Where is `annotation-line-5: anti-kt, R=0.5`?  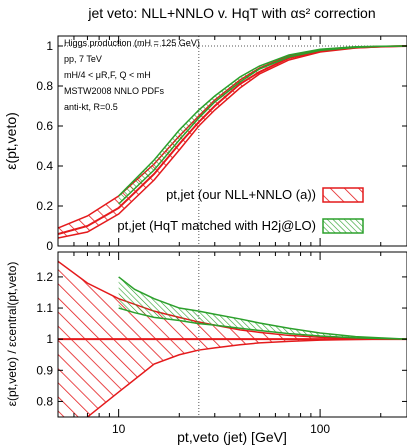
annotation-line-5: anti-kt, R=0.5 is located at coordinates (91, 107).